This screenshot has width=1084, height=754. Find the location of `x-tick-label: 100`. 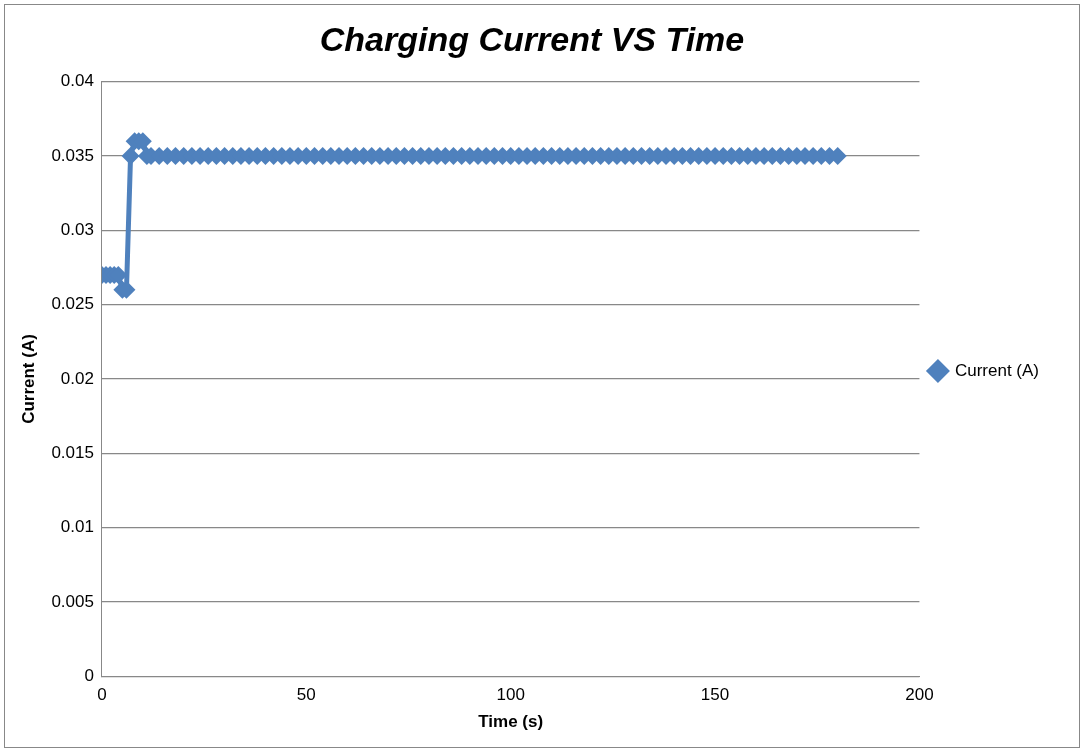

x-tick-label: 100 is located at coordinates (510, 695).